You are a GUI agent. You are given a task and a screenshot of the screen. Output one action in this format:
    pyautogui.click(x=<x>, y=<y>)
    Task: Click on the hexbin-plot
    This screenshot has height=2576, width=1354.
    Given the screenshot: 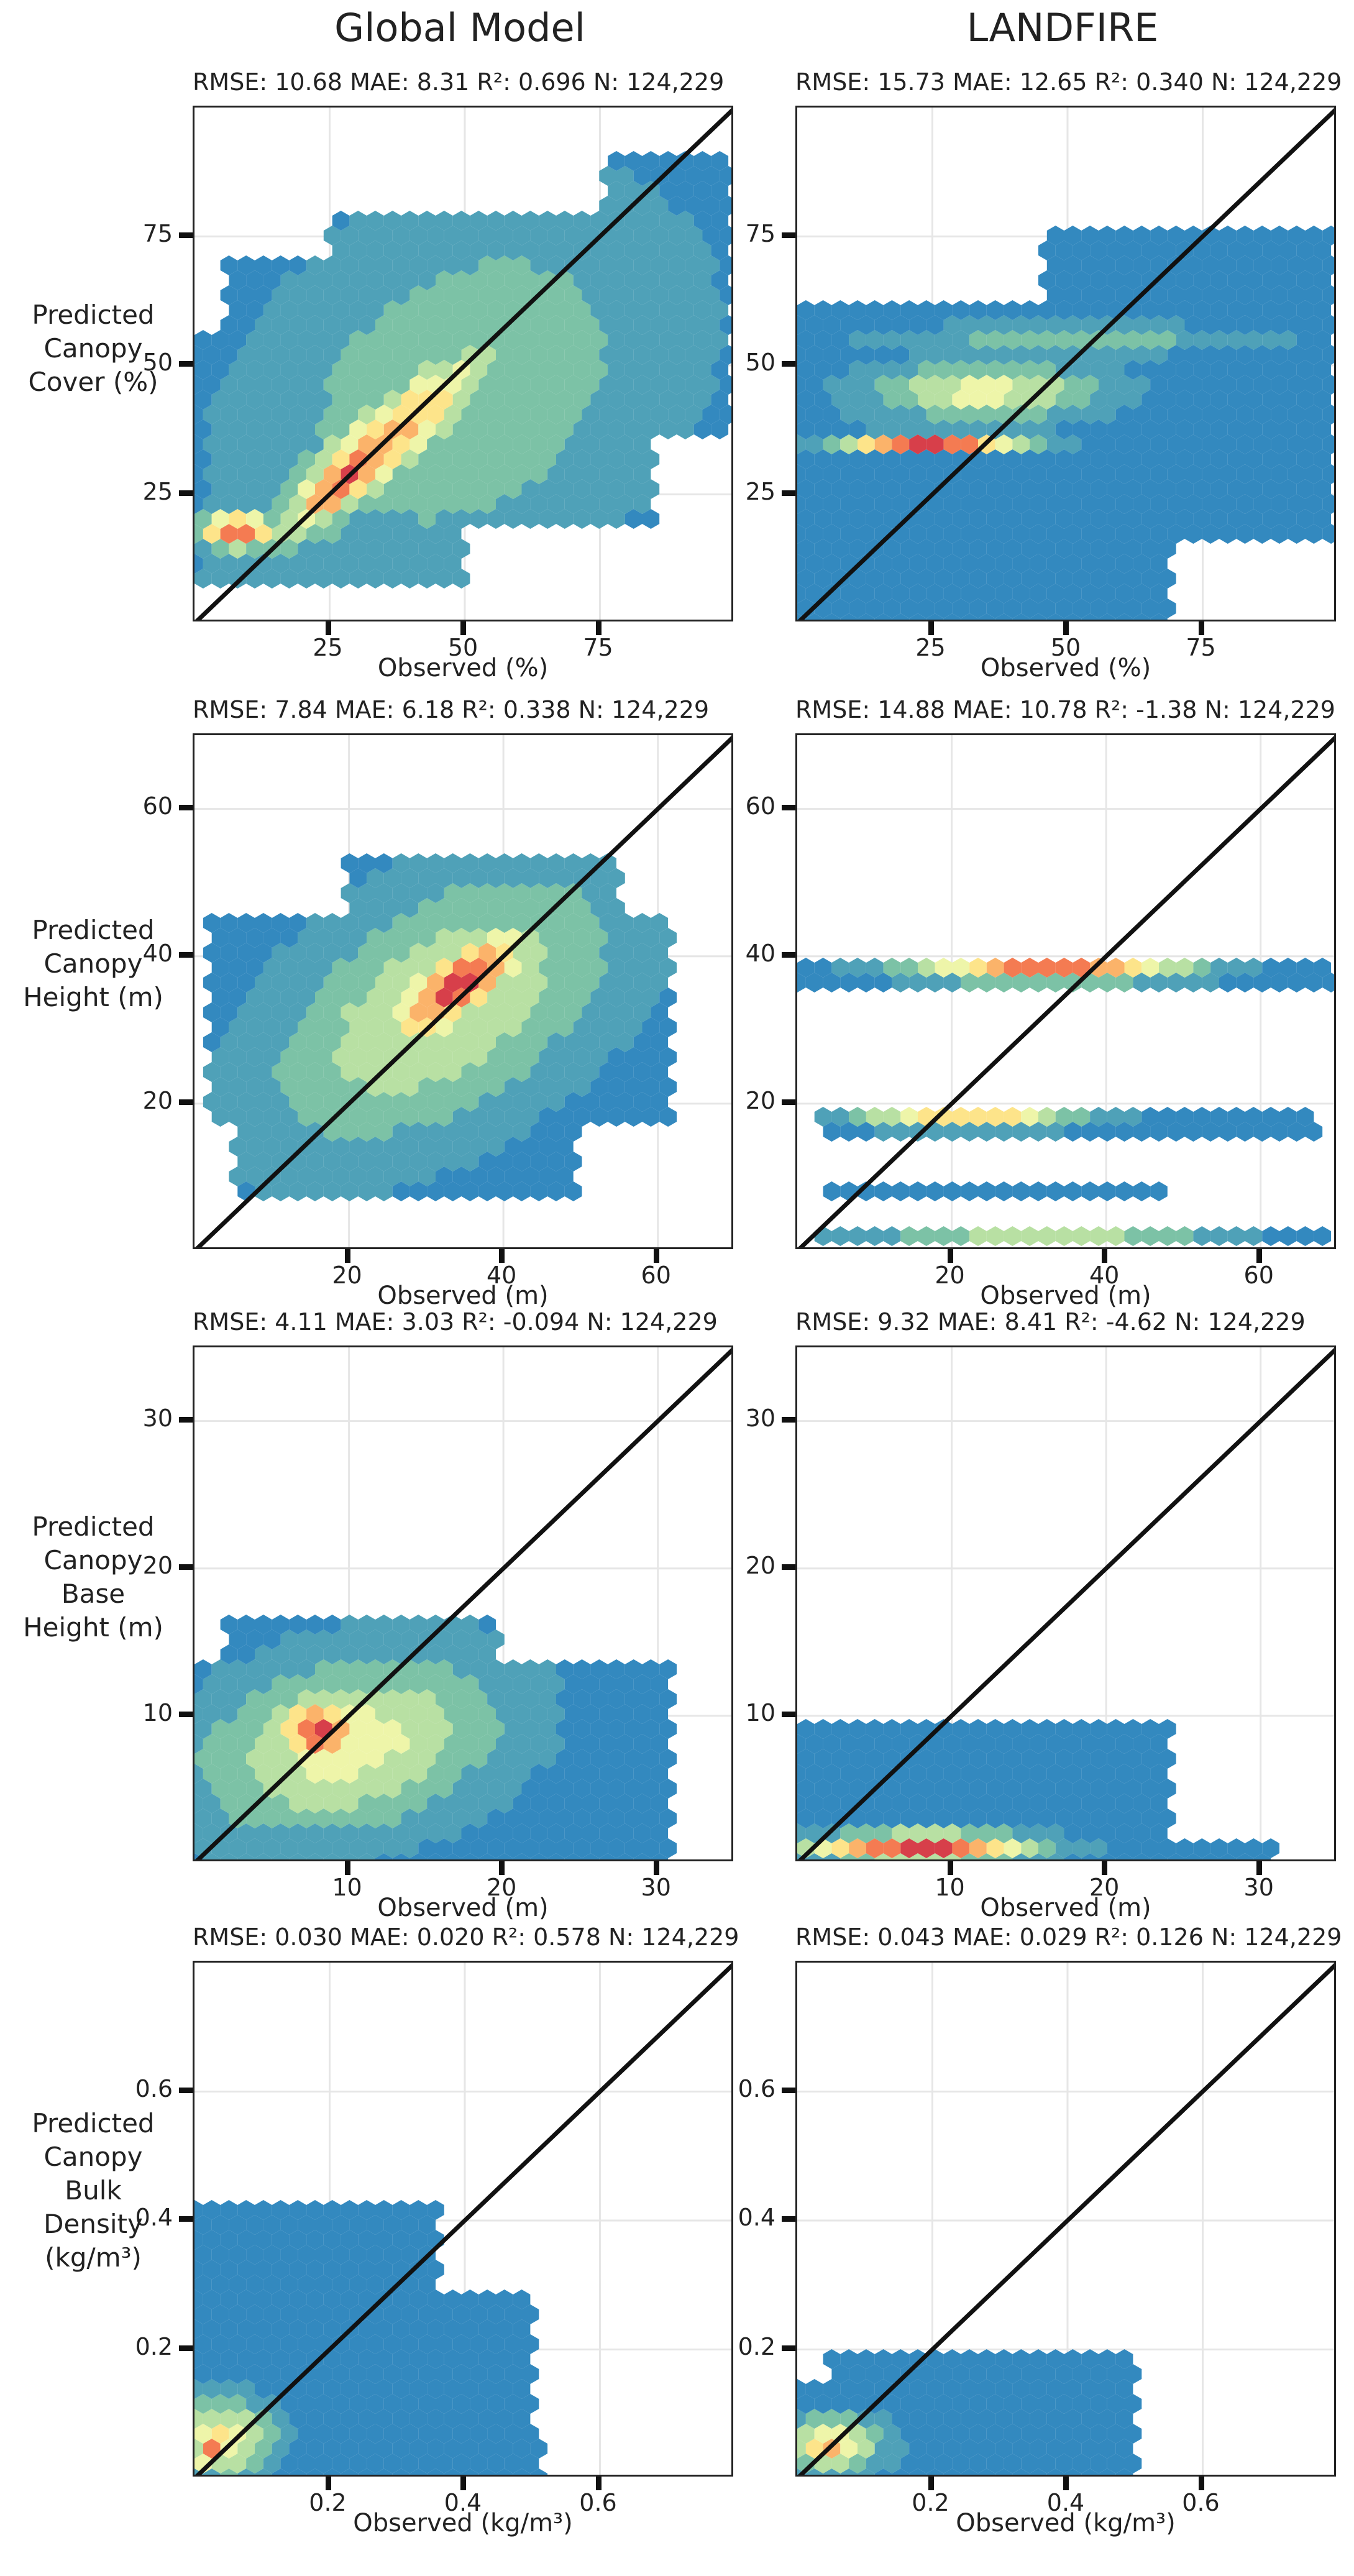 What is the action you would take?
    pyautogui.click(x=1066, y=1603)
    